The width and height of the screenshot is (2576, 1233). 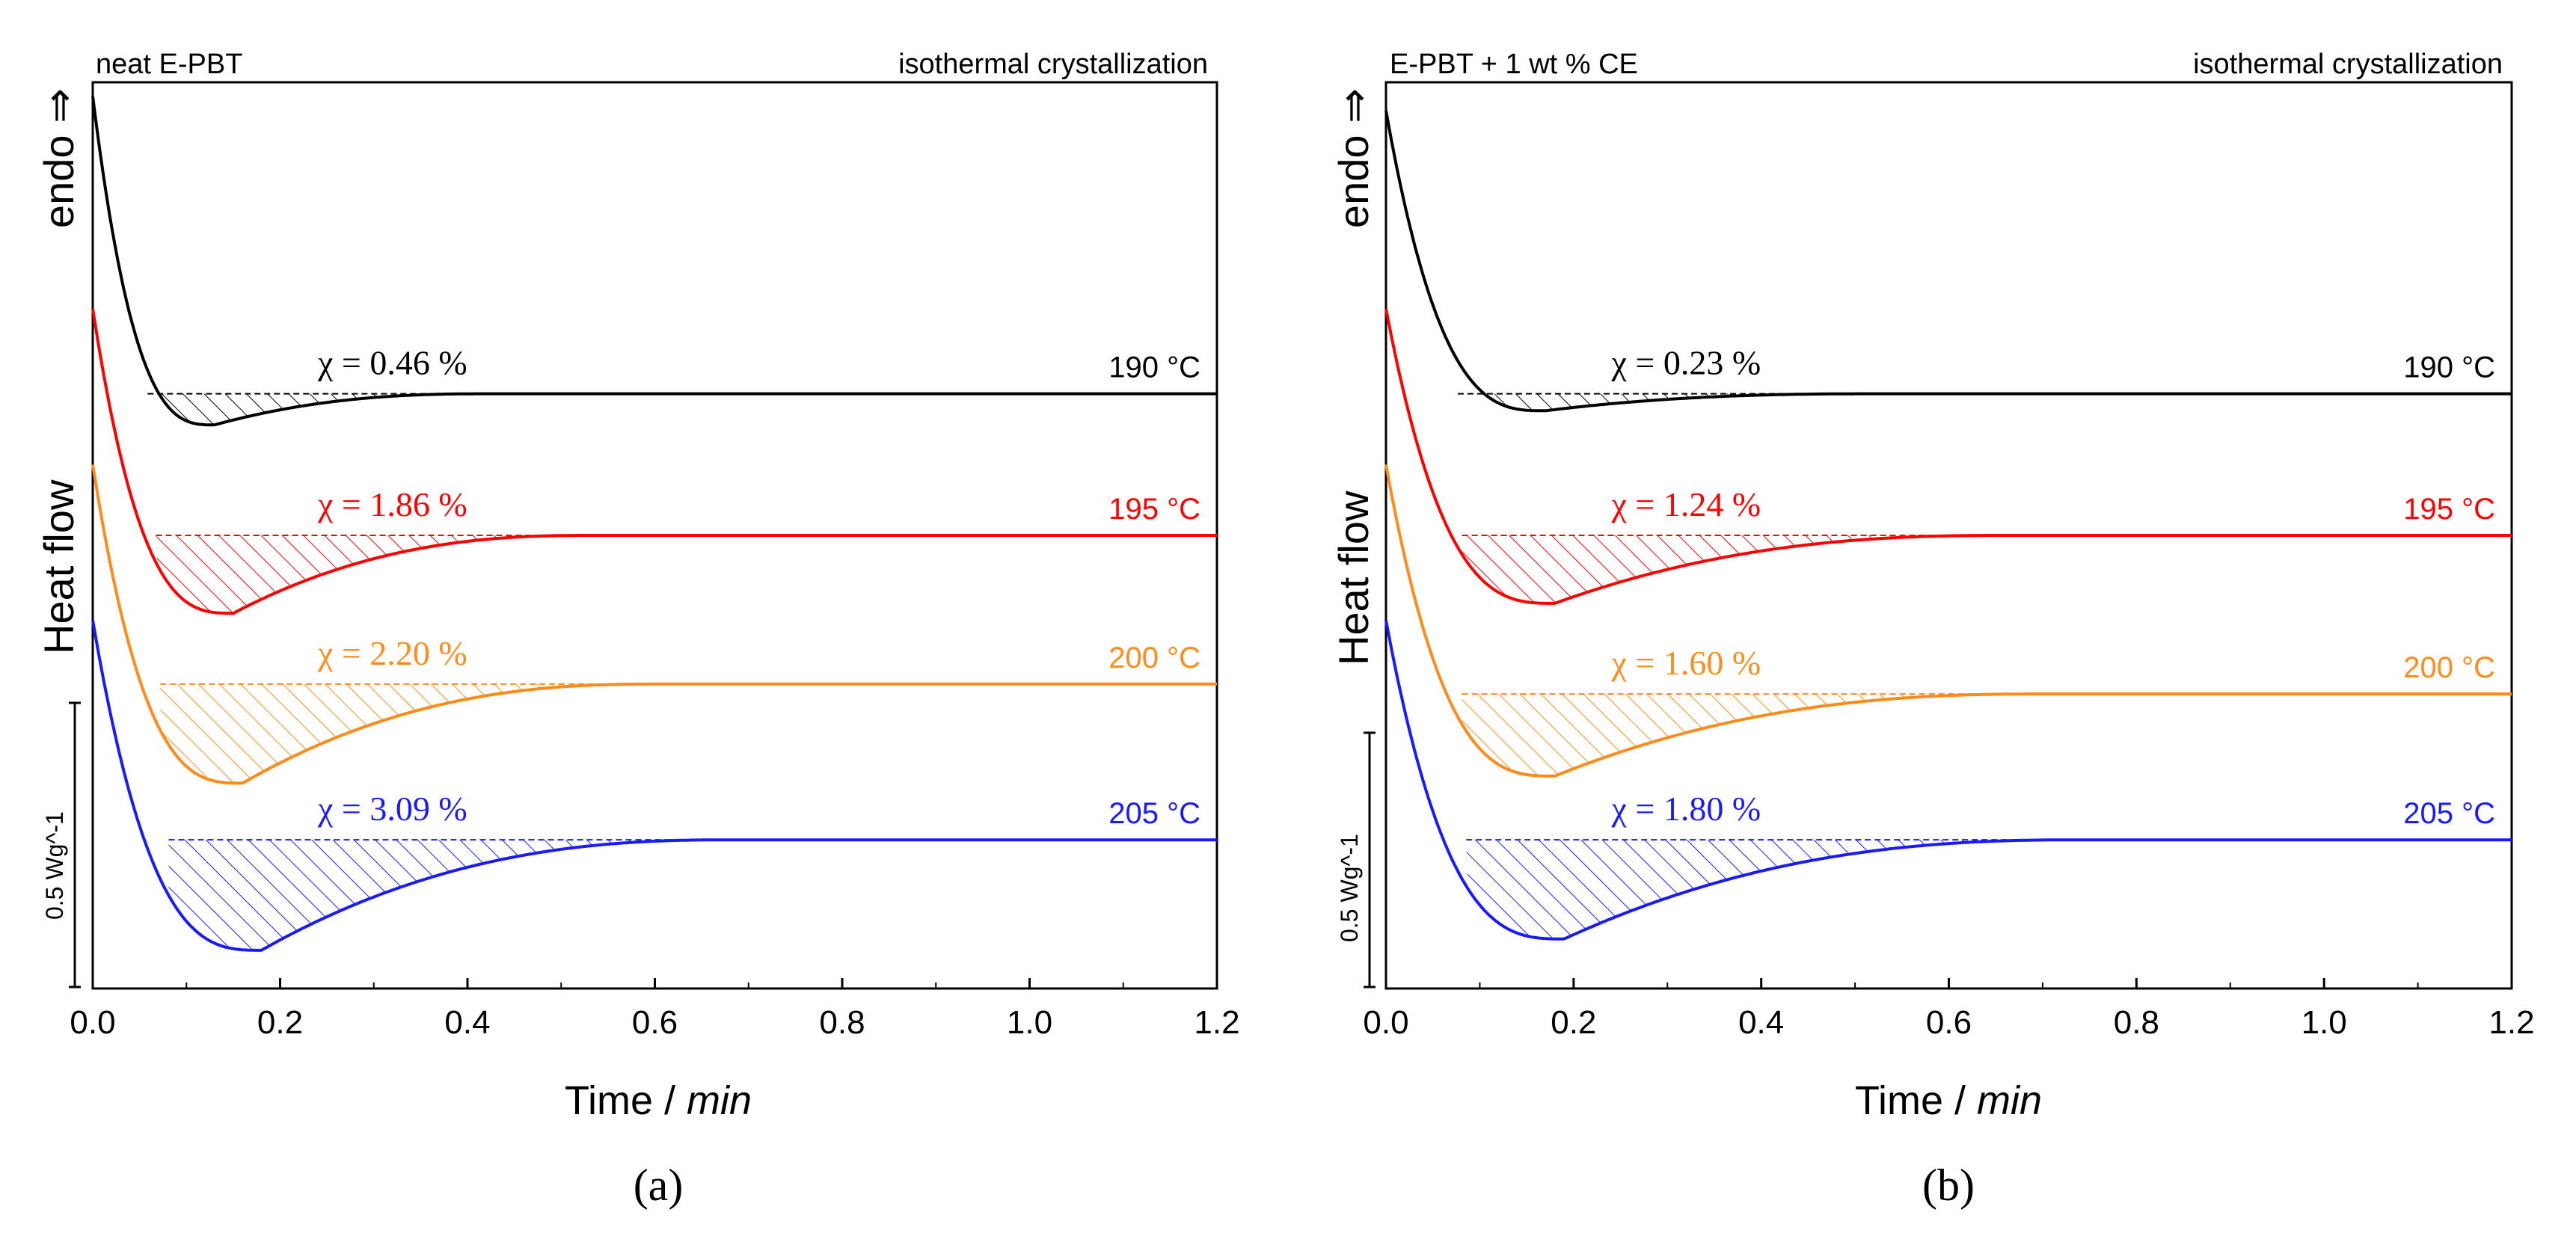 What do you see at coordinates (1514, 64) in the screenshot?
I see `top-left-label: E-PBT + 1 wt % CE` at bounding box center [1514, 64].